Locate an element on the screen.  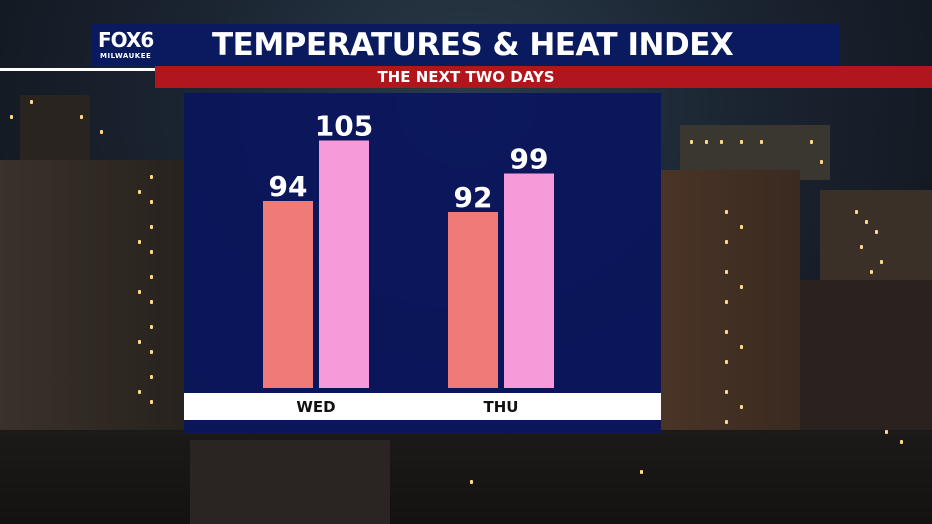
data-label: 105 is located at coordinates (344, 126).